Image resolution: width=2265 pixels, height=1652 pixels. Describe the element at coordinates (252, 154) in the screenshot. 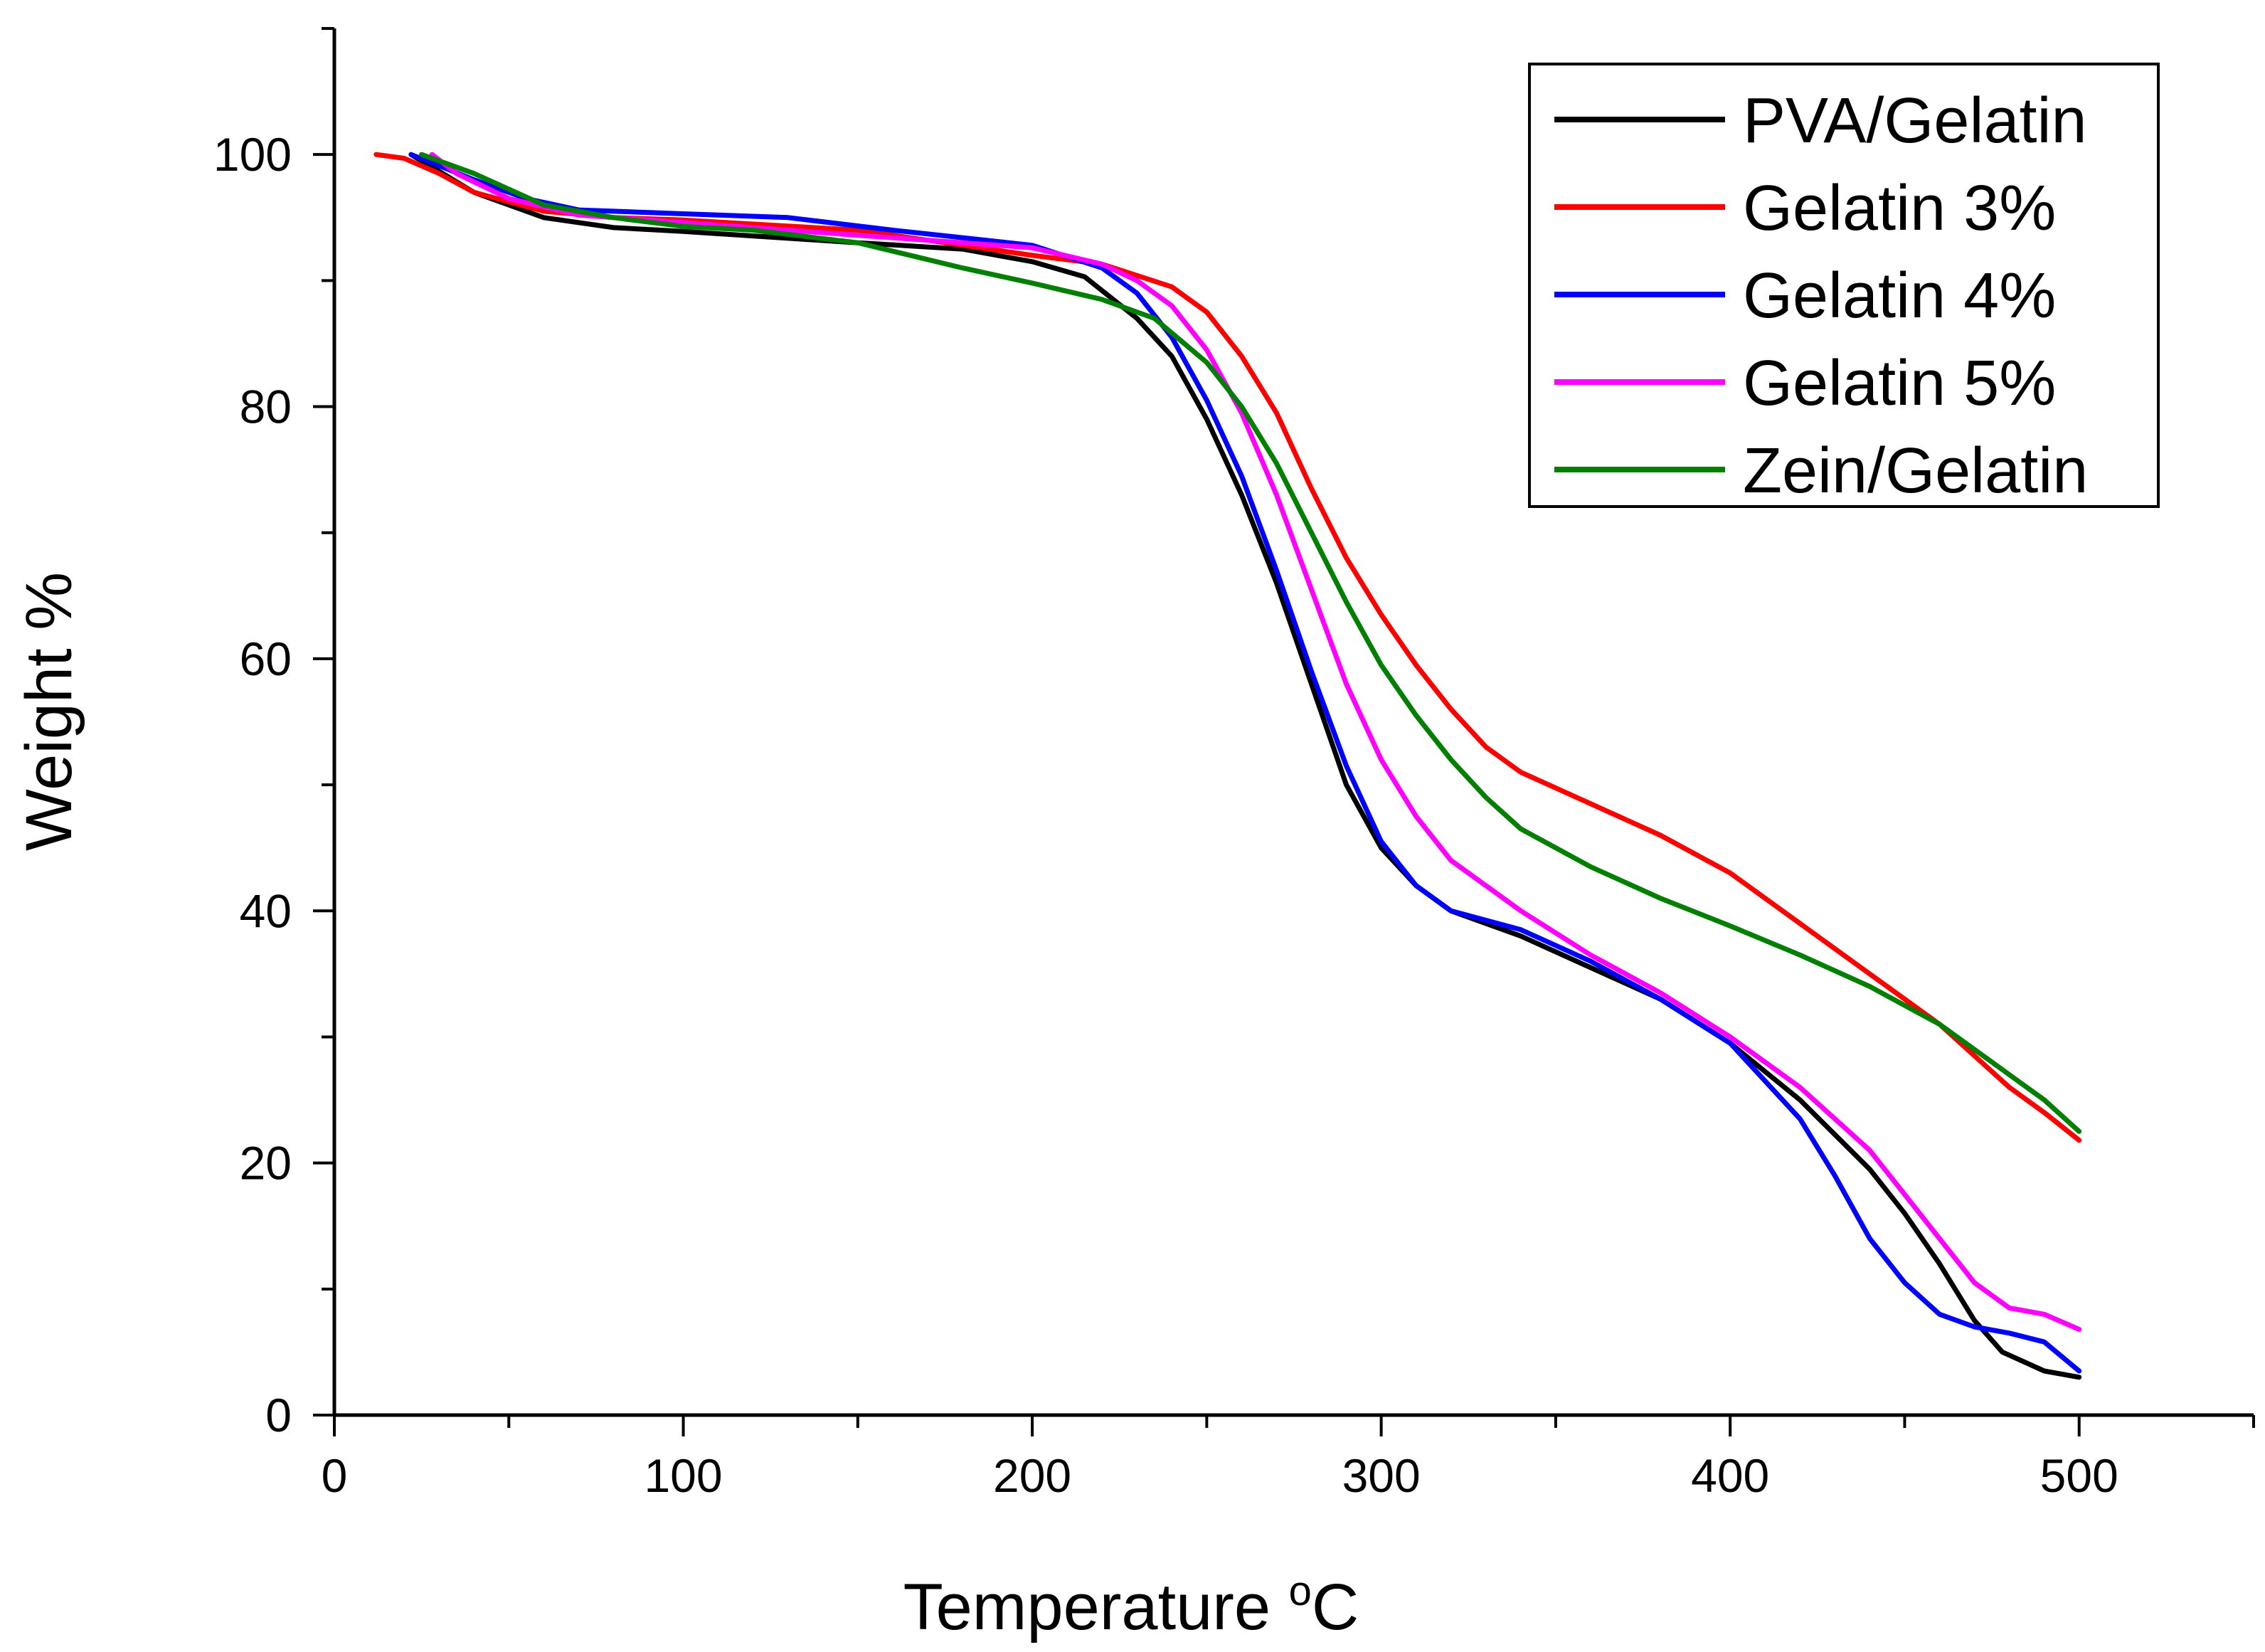

I see `y-tick-label: 100` at that location.